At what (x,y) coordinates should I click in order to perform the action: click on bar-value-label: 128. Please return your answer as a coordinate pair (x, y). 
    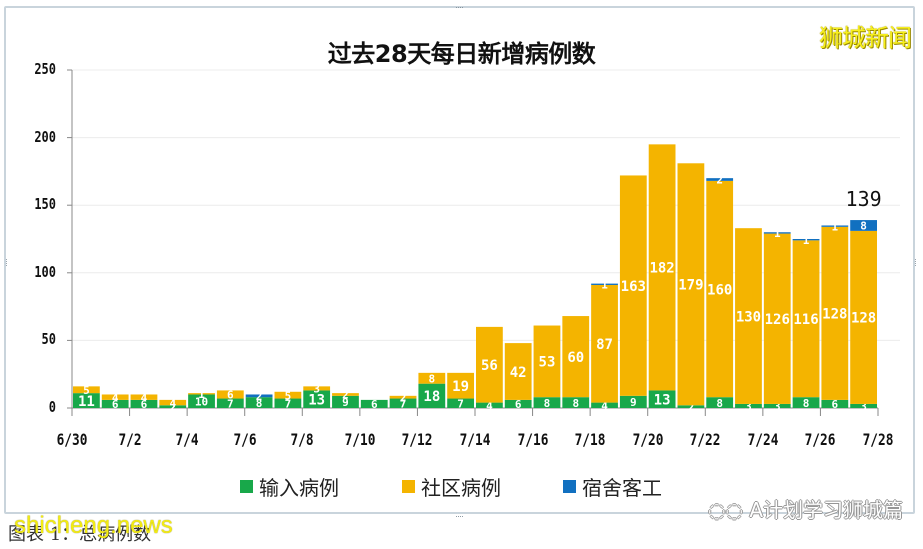
    Looking at the image, I should click on (863, 319).